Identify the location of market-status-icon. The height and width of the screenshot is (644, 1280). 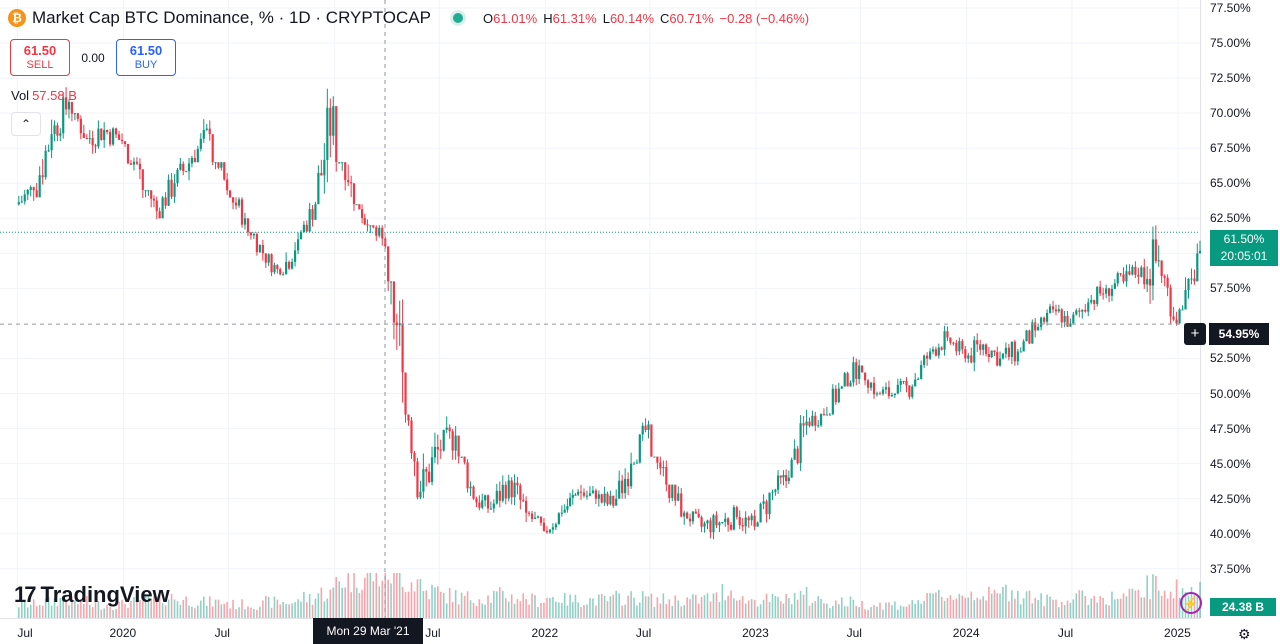
(458, 18).